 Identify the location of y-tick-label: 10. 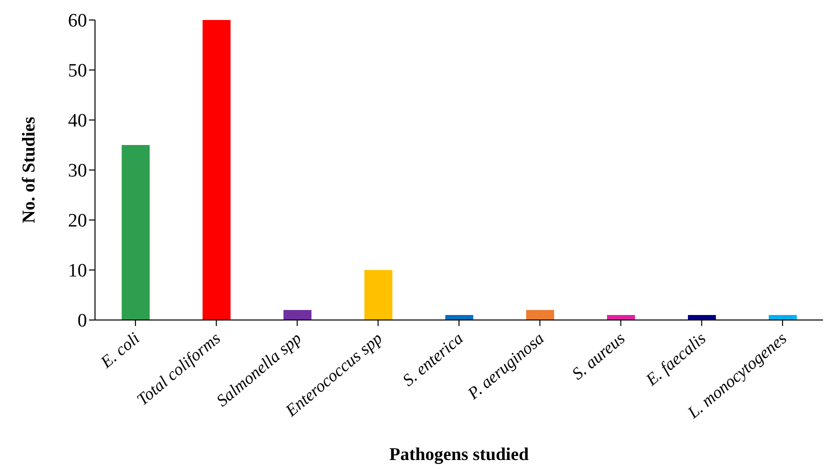
(77, 271).